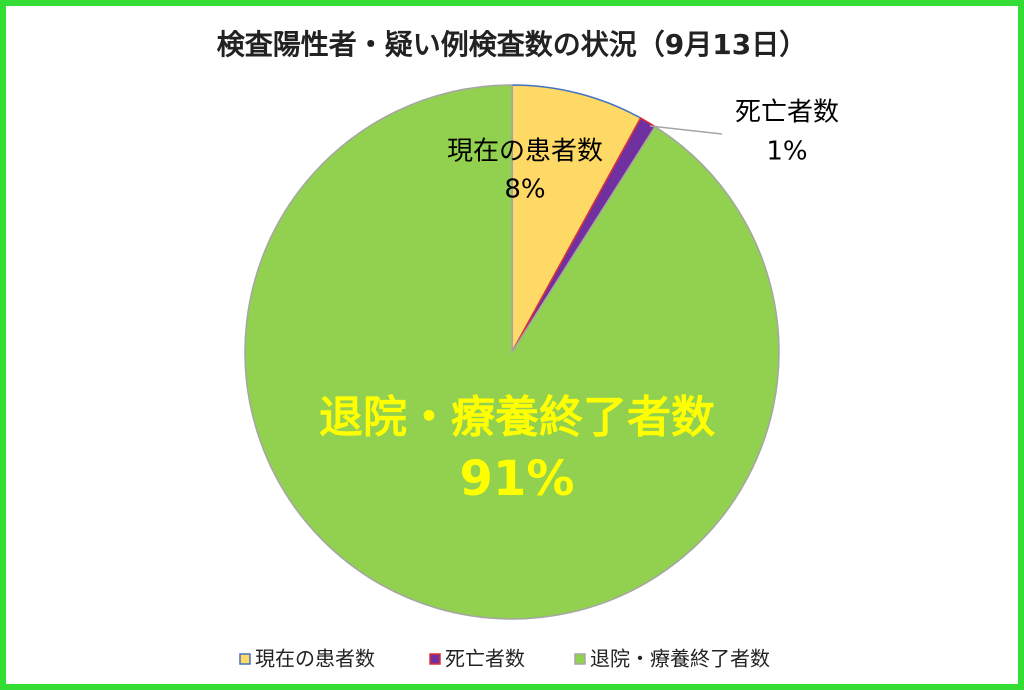 Image resolution: width=1024 pixels, height=690 pixels. I want to click on slice-label: 死亡者数, so click(787, 113).